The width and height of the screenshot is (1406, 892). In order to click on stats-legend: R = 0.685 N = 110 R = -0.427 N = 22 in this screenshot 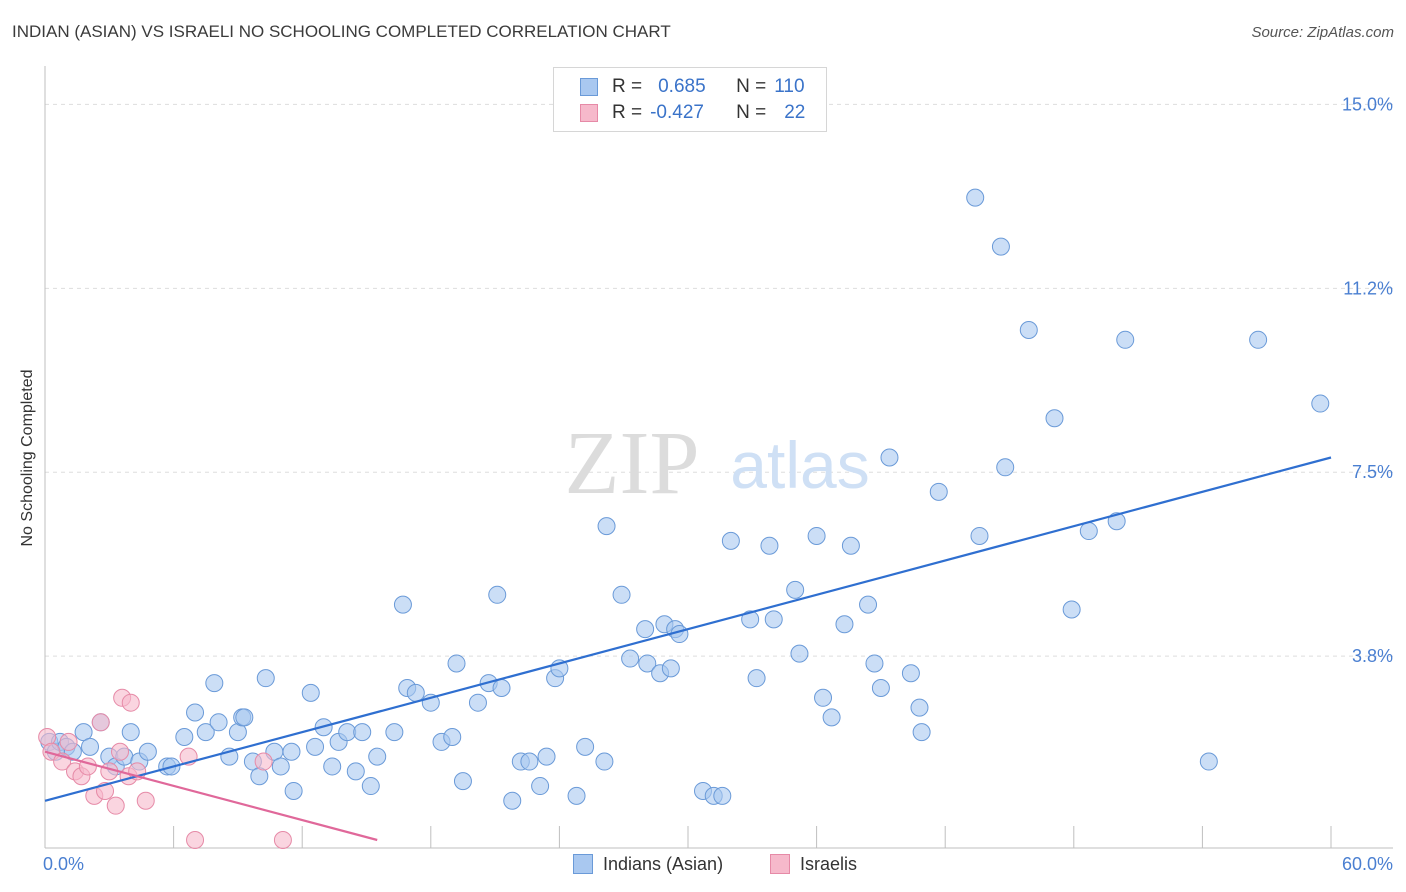, I will do `click(690, 99)`.